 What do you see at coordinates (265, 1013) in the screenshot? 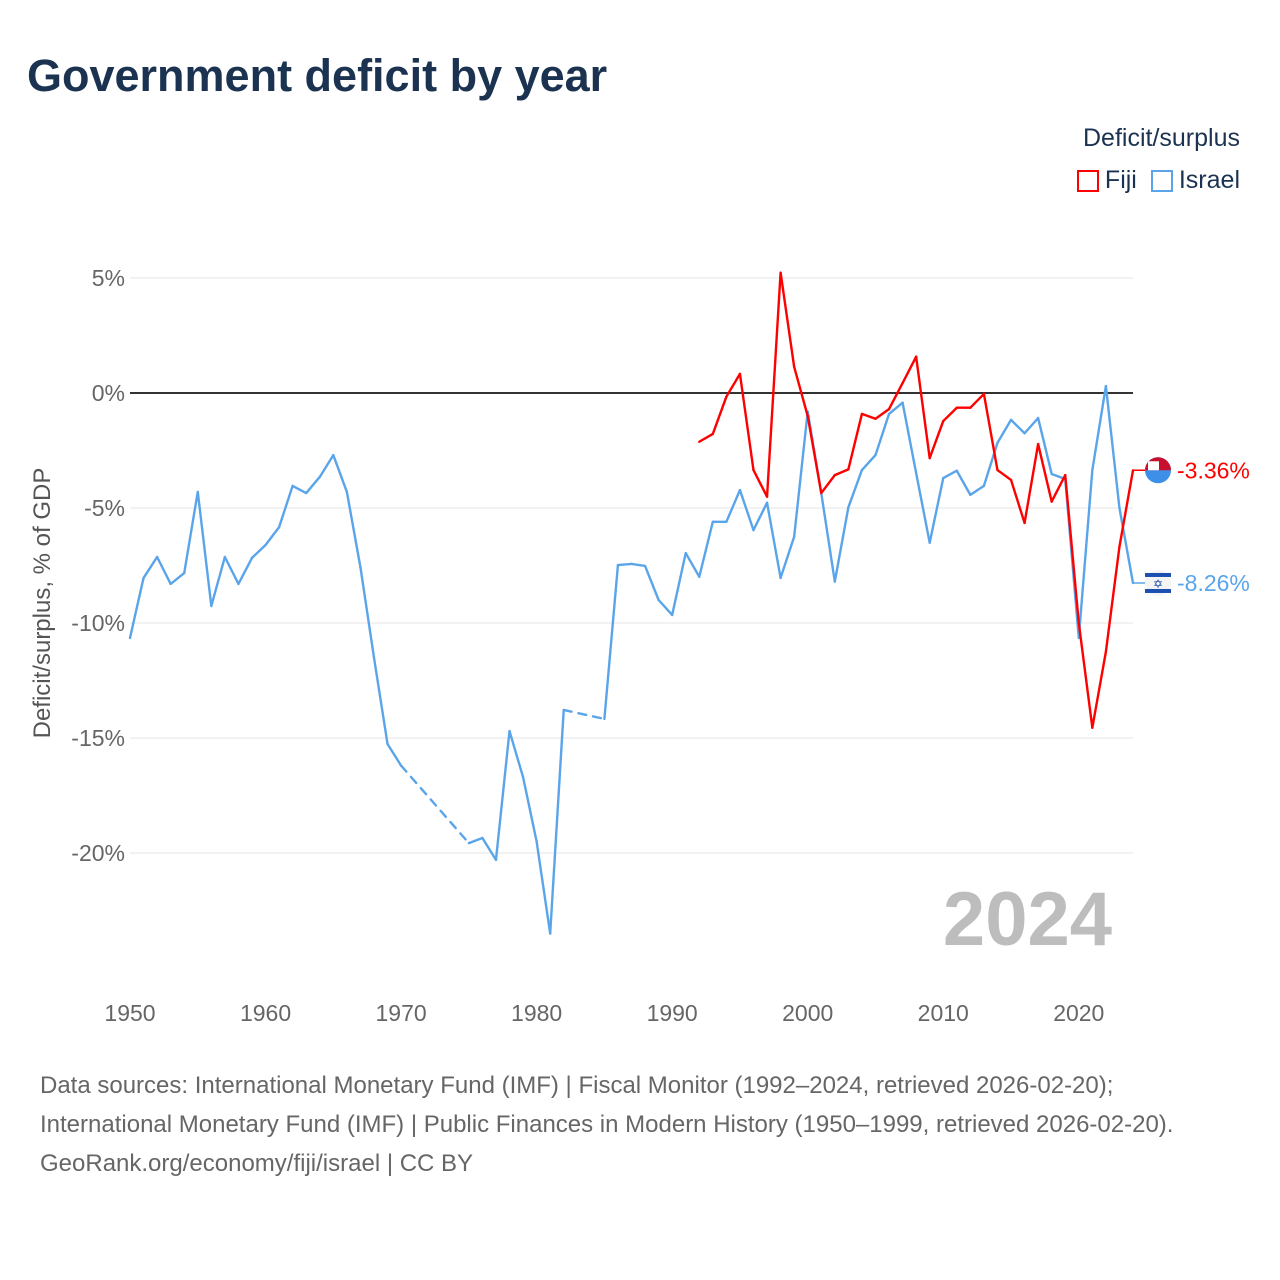
I see `x-tick-label: 1960` at bounding box center [265, 1013].